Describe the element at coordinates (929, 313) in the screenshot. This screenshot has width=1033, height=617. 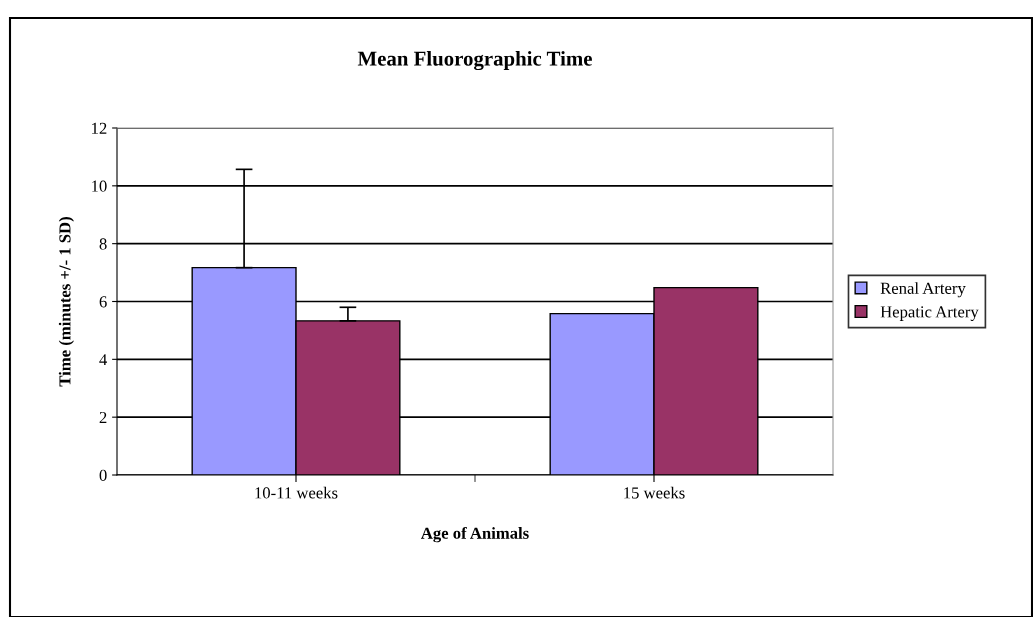
I see `legend-label: Hepatic Artery` at that location.